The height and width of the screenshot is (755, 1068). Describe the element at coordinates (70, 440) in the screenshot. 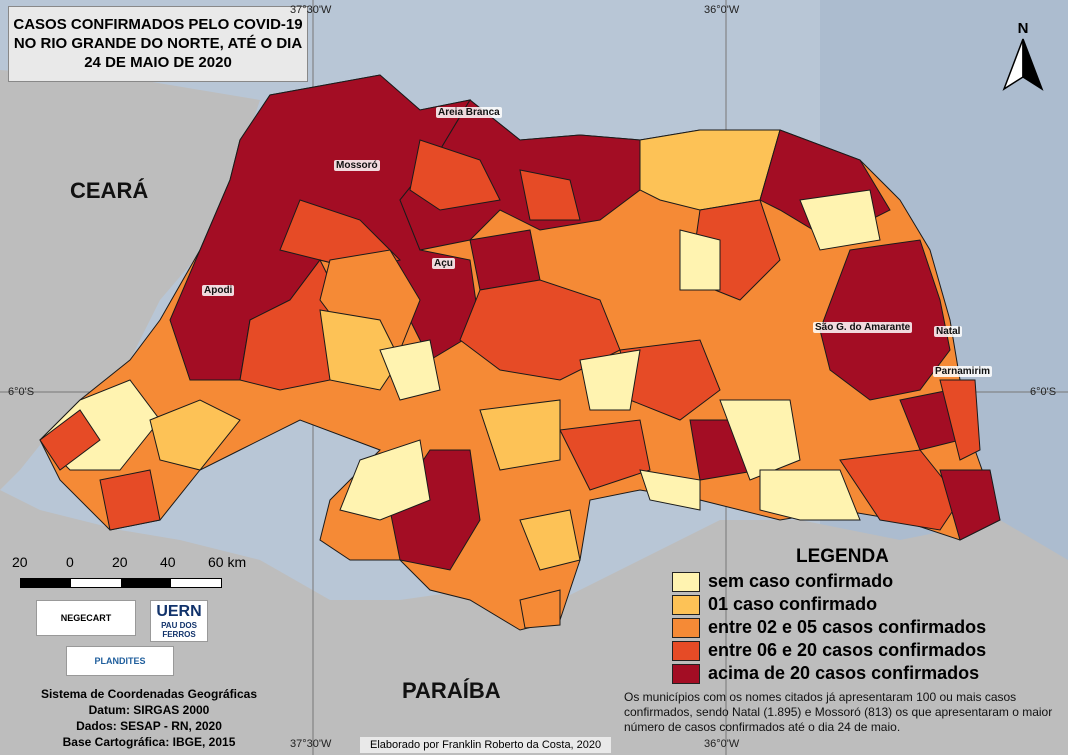

I see `region-west-tail-mid` at that location.